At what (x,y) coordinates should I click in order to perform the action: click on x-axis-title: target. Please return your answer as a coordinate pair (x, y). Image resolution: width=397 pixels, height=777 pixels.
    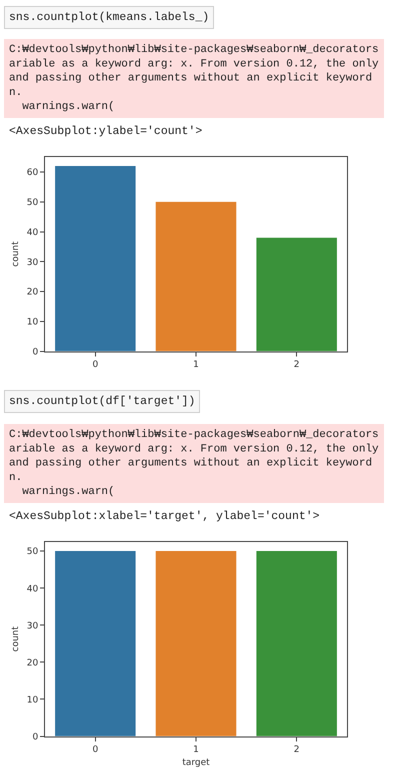
    Looking at the image, I should click on (196, 763).